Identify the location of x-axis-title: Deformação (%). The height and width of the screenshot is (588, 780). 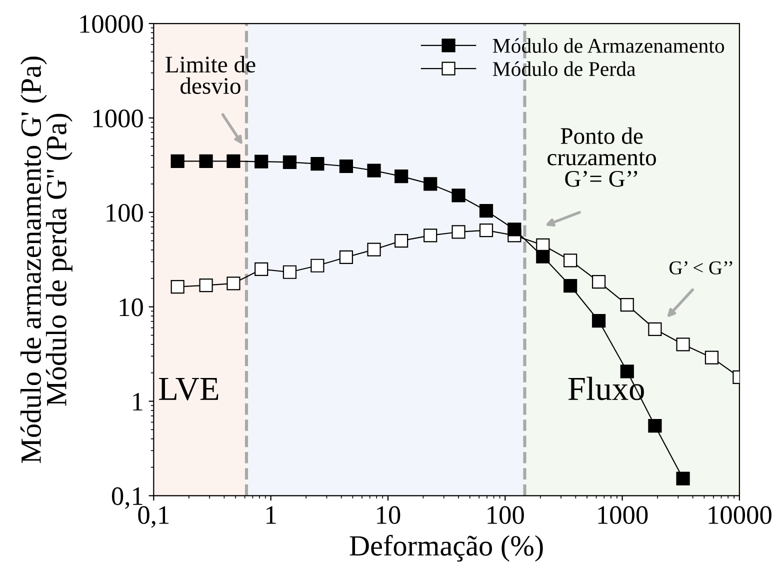
(446, 548).